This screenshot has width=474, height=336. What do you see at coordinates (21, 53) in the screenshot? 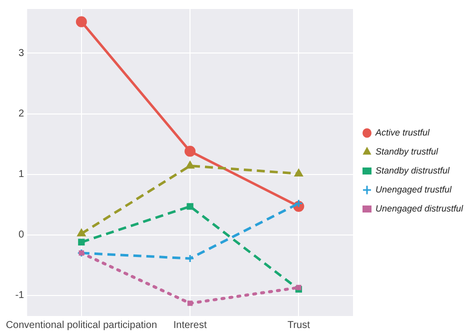
I see `y-tick-label: 3` at bounding box center [21, 53].